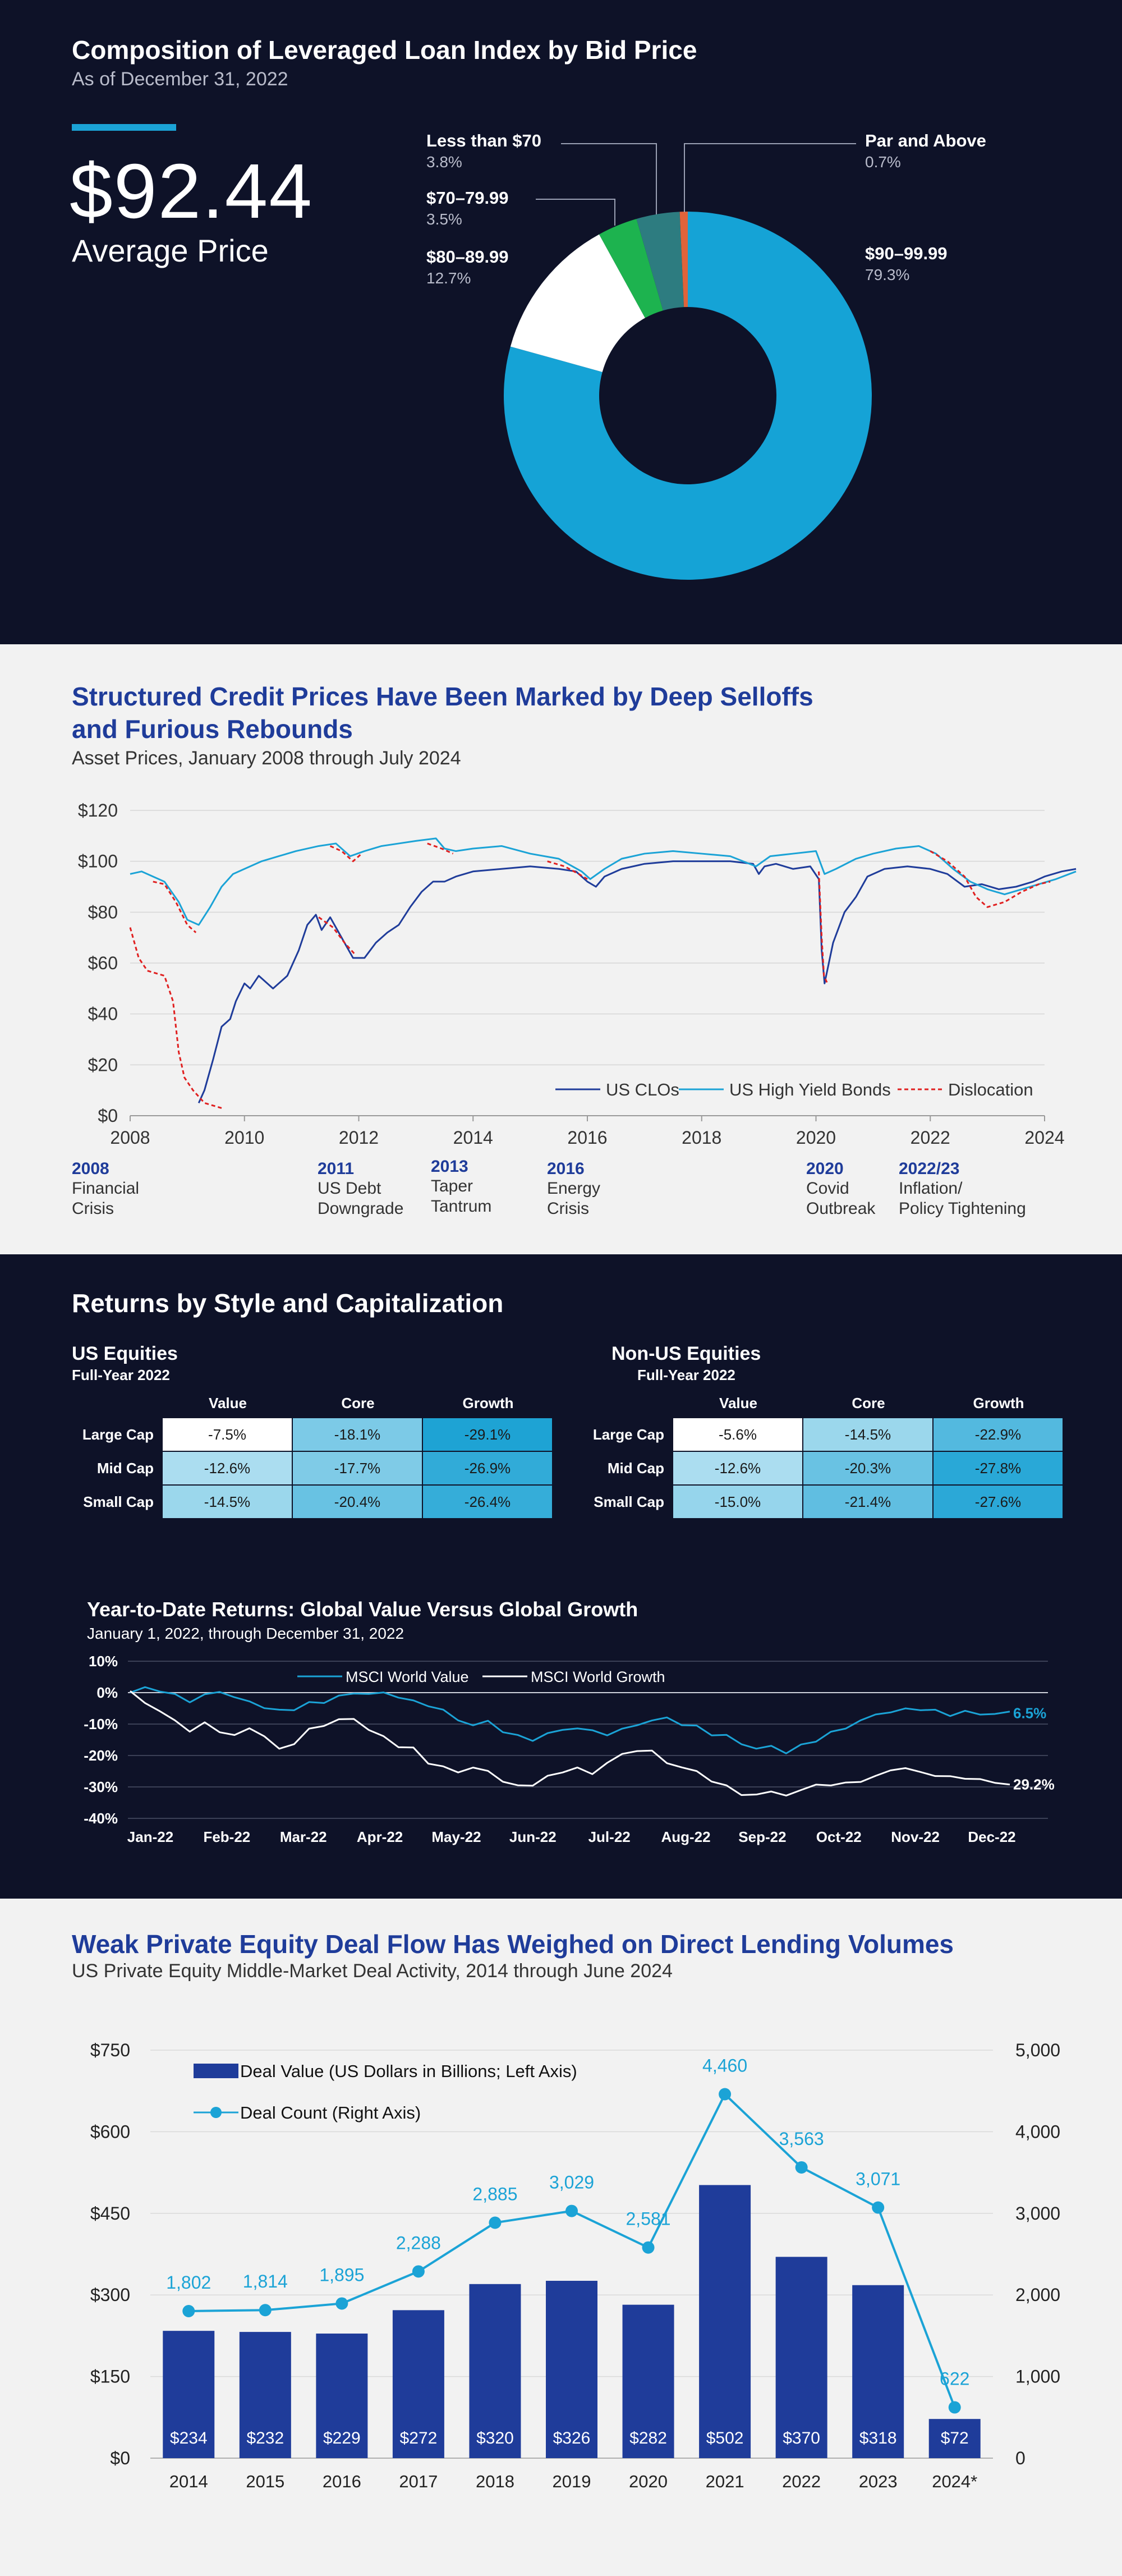 Image resolution: width=1122 pixels, height=2576 pixels. What do you see at coordinates (954, 2379) in the screenshot?
I see `deal-count-label-10: 622` at bounding box center [954, 2379].